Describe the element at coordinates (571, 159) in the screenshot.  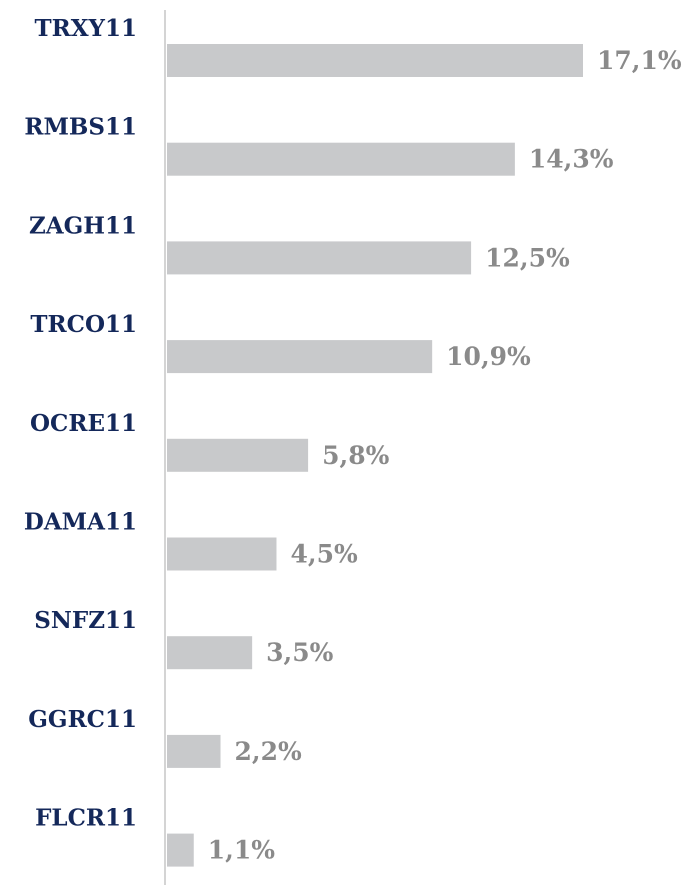
I see `value-label: 14,3%` at that location.